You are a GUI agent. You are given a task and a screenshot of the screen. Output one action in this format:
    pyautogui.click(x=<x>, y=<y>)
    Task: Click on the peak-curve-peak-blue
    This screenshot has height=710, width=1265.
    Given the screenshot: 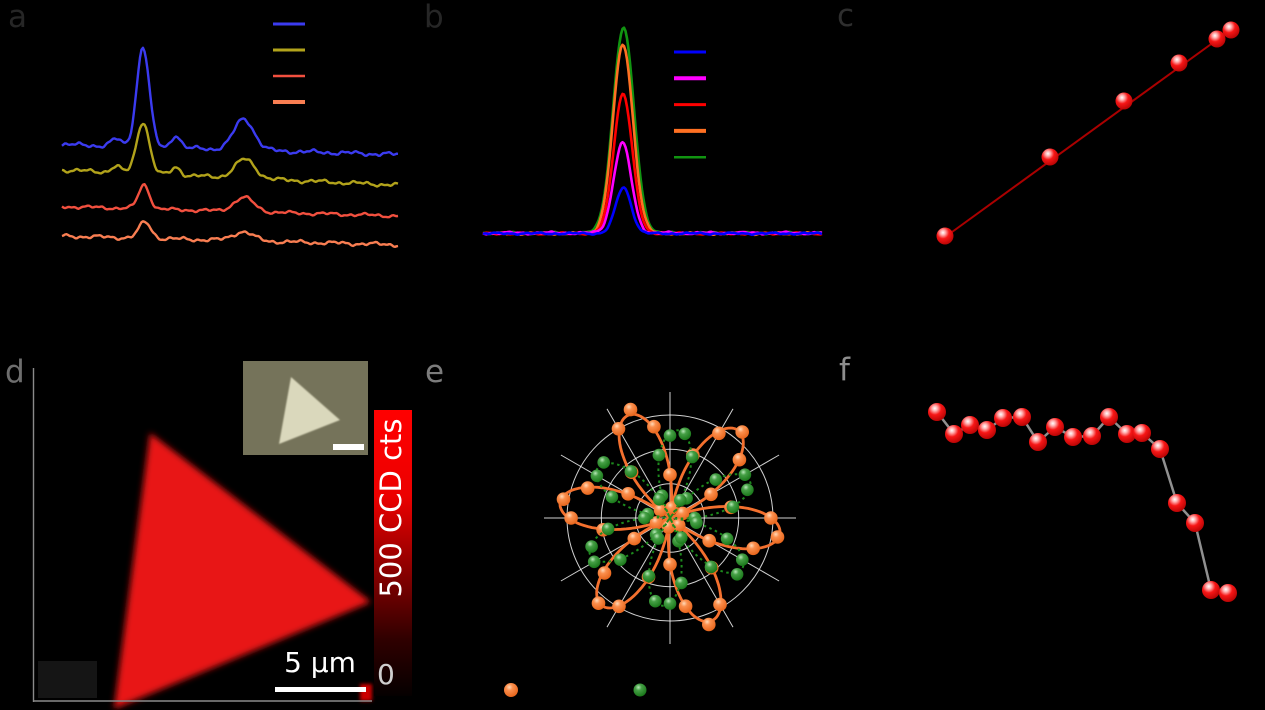 What is the action you would take?
    pyautogui.click(x=652, y=211)
    